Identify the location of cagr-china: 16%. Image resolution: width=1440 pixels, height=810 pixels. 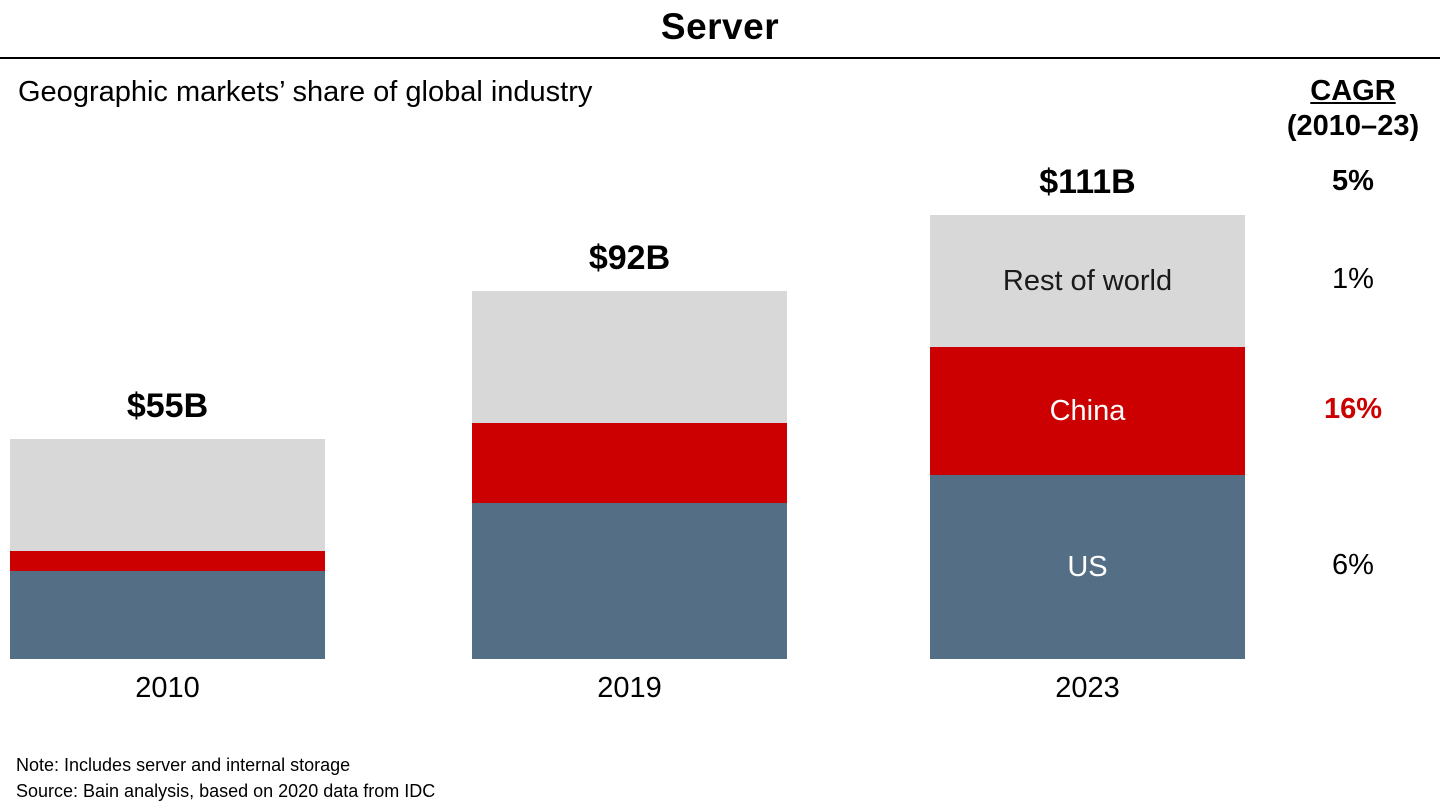
(1353, 409).